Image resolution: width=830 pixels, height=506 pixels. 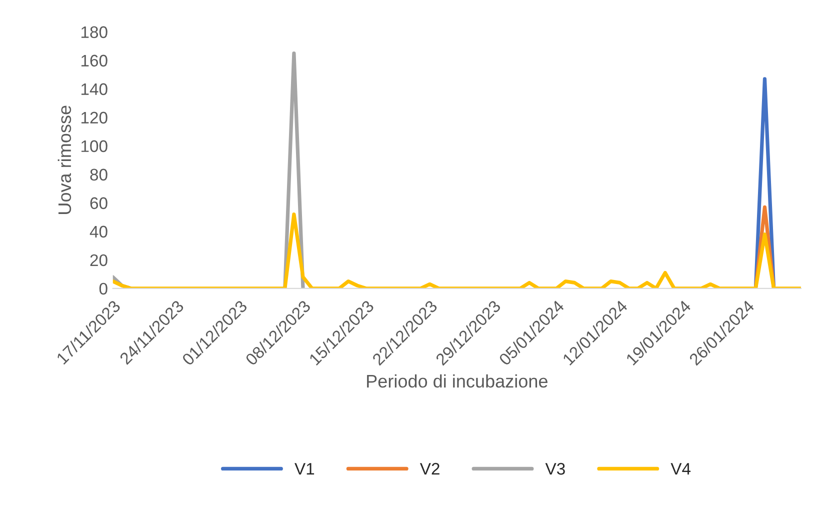 What do you see at coordinates (99, 260) in the screenshot?
I see `y-tick-label: 20` at bounding box center [99, 260].